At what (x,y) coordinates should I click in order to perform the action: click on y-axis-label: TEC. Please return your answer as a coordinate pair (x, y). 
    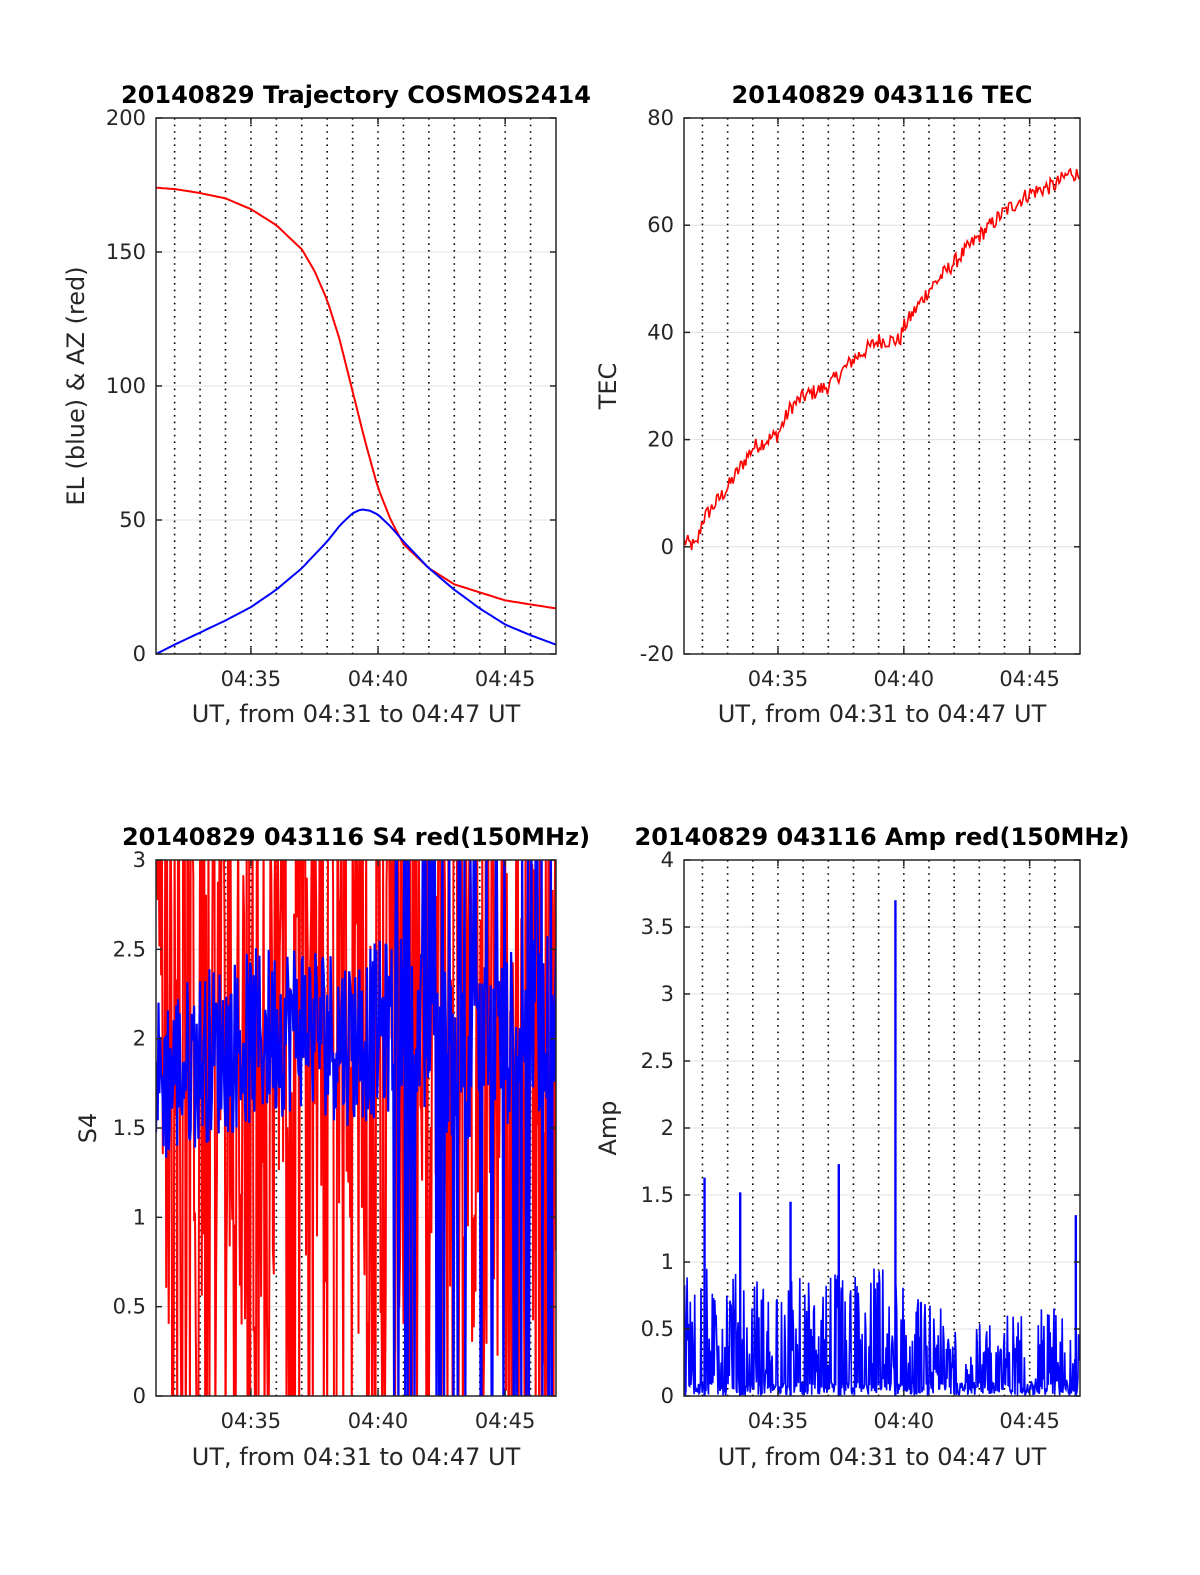
    Looking at the image, I should click on (608, 387).